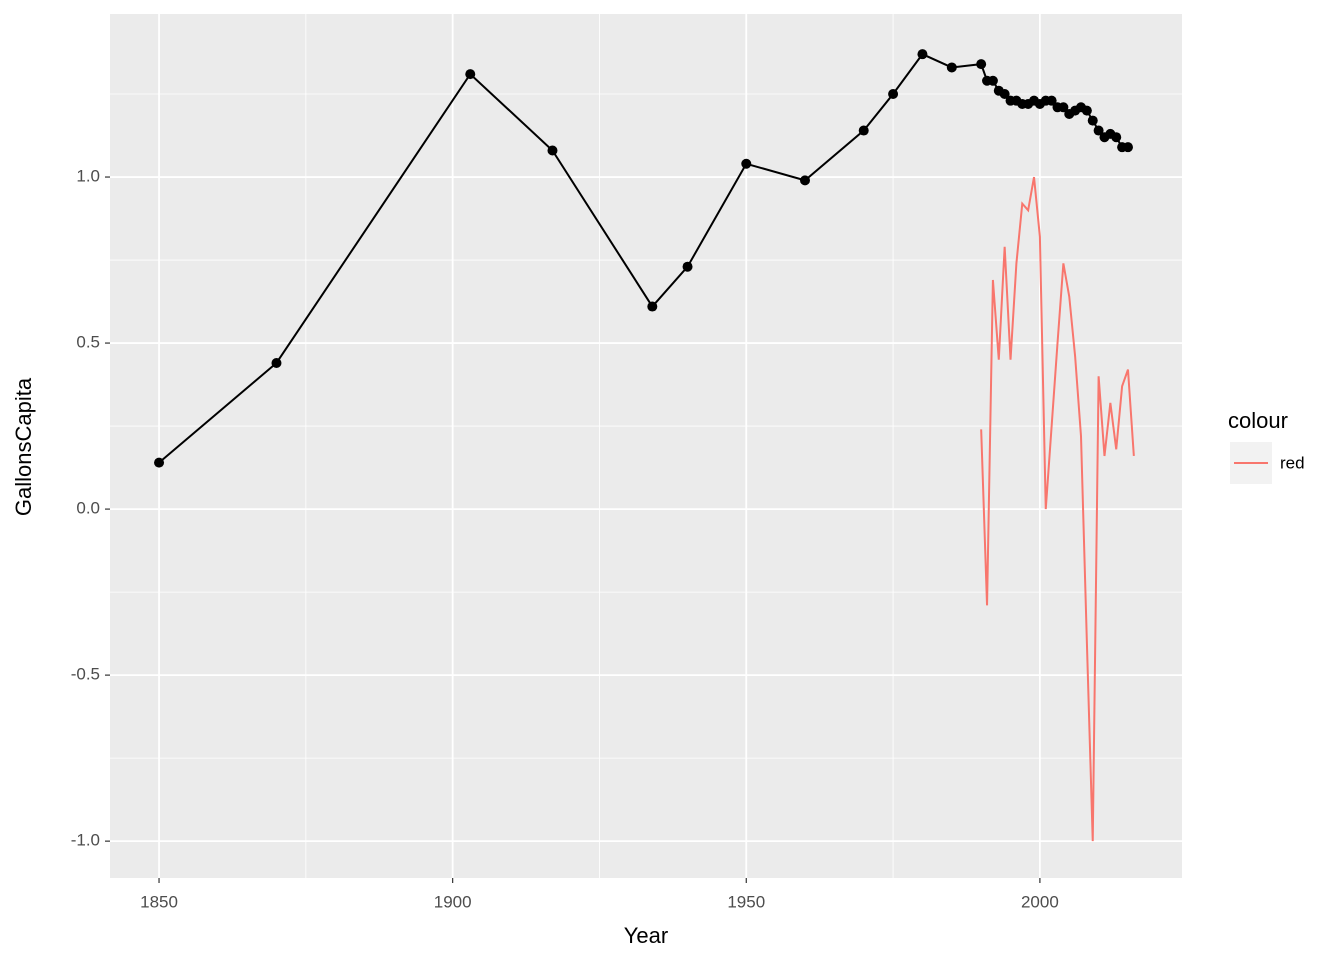 The width and height of the screenshot is (1344, 965). I want to click on legend-title: colour, so click(1258, 420).